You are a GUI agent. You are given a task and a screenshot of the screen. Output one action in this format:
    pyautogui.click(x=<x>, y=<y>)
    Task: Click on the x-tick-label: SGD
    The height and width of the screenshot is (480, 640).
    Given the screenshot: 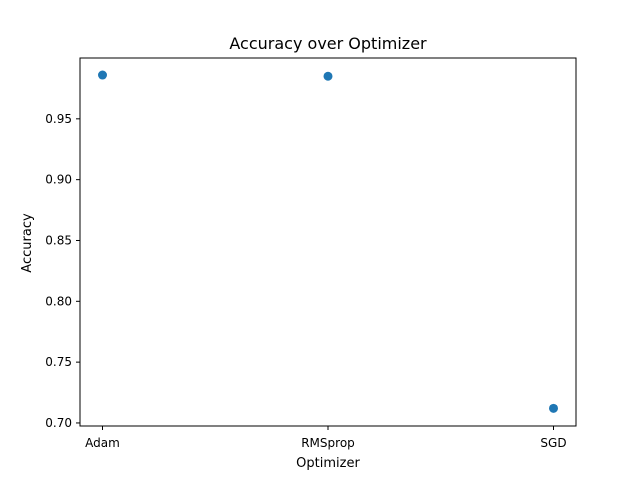 What is the action you would take?
    pyautogui.click(x=553, y=443)
    